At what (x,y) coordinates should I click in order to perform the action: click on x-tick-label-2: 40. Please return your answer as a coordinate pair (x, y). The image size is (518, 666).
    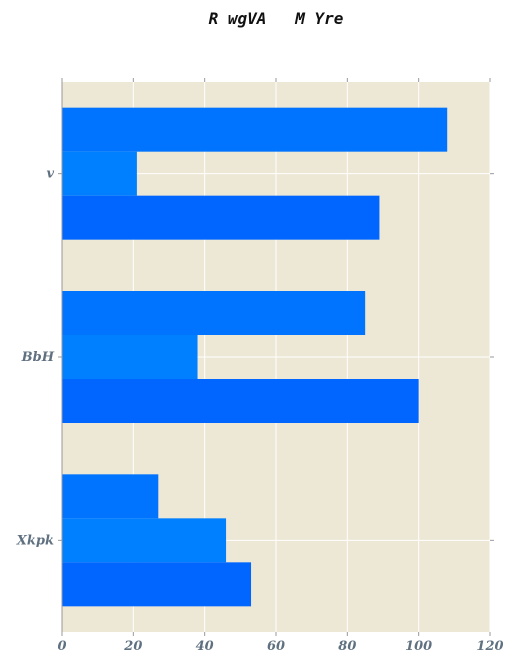
    Looking at the image, I should click on (205, 646).